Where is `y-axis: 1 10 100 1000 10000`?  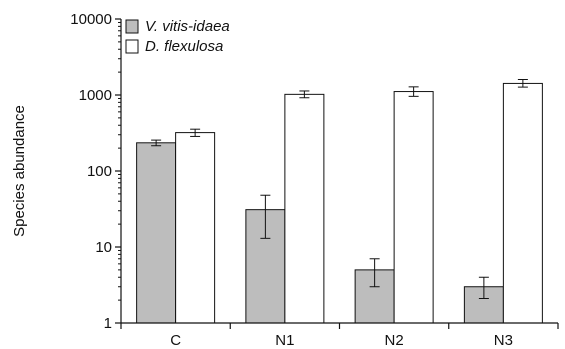 y-axis: 1 10 100 1000 10000 is located at coordinates (96, 171).